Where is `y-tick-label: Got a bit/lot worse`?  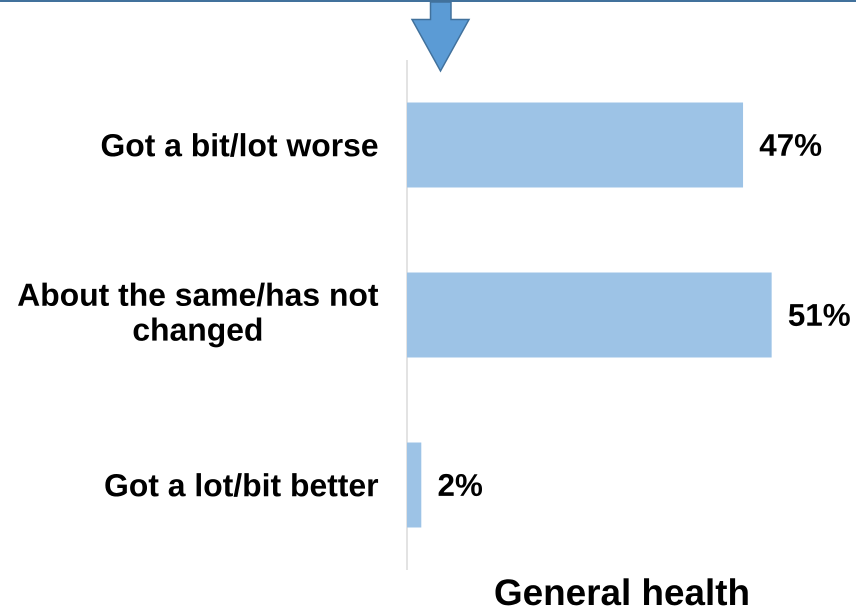 y-tick-label: Got a bit/lot worse is located at coordinates (240, 145).